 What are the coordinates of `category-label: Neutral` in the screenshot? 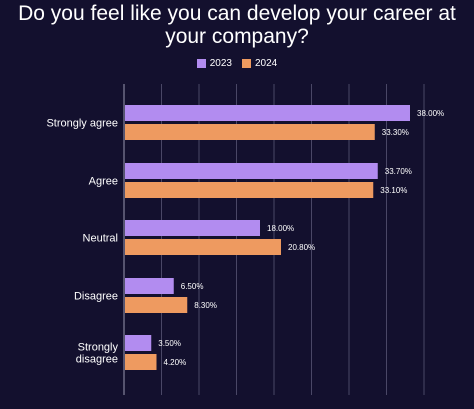 It's located at (100, 239).